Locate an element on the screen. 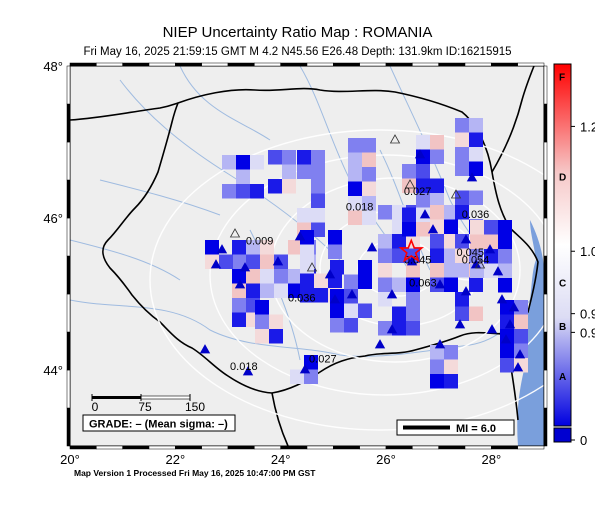 Image resolution: width=595 pixels, height=514 pixels. contour-label: 0.045 is located at coordinates (471, 253).